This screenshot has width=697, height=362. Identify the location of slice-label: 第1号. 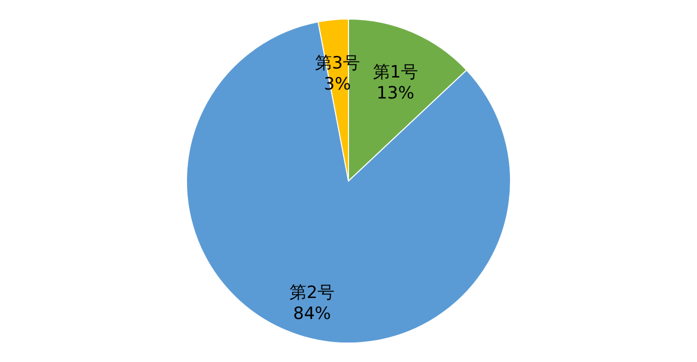
(395, 72).